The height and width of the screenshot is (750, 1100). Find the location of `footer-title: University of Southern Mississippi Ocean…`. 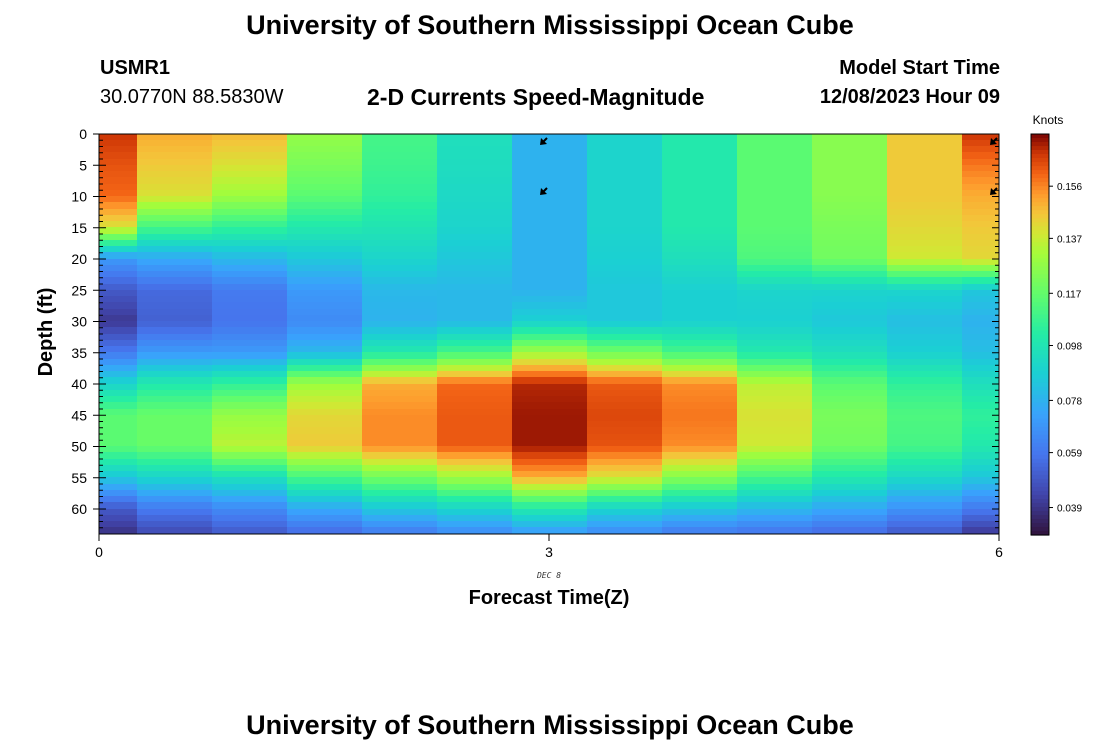

footer-title: University of Southern Mississippi Ocean… is located at coordinates (550, 725).